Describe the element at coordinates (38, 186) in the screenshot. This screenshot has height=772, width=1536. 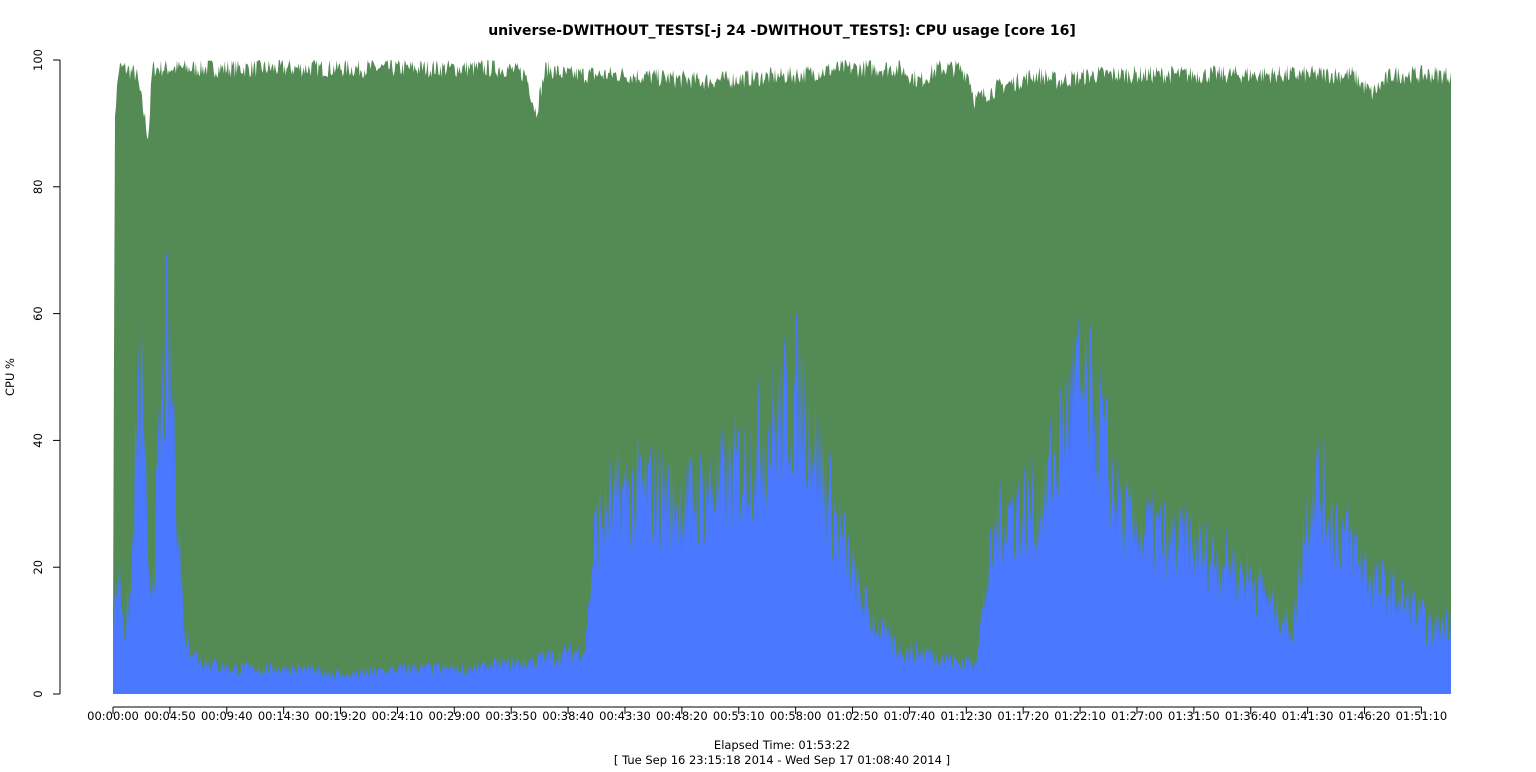
I see `y-tick-label: 80` at that location.